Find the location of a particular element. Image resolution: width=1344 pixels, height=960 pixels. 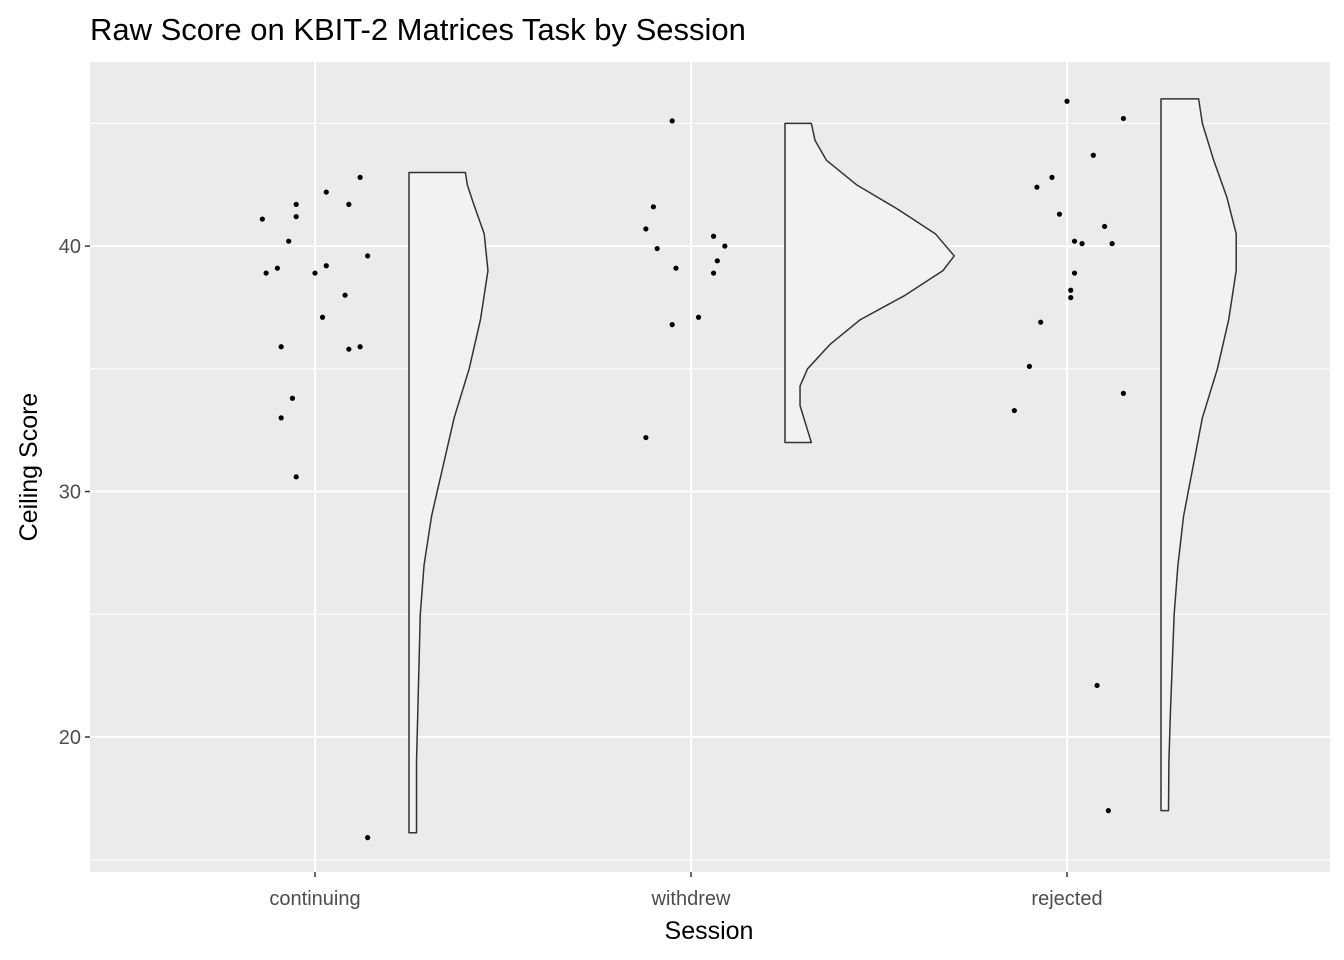

y-axis: 20 30 40 is located at coordinates (74, 492).